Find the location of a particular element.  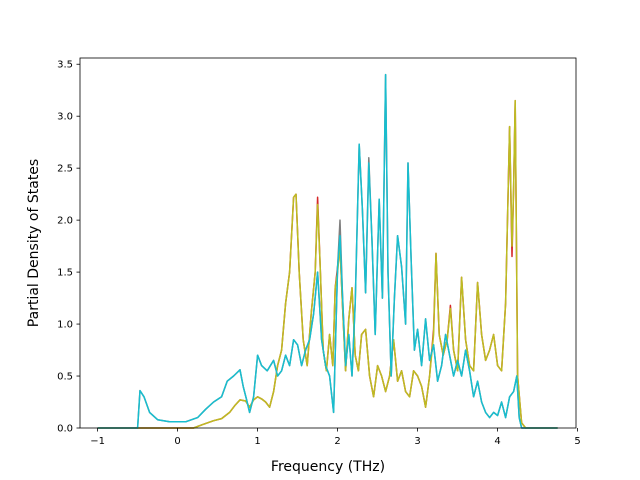

y-tick-label: 3.5 is located at coordinates (65, 65).